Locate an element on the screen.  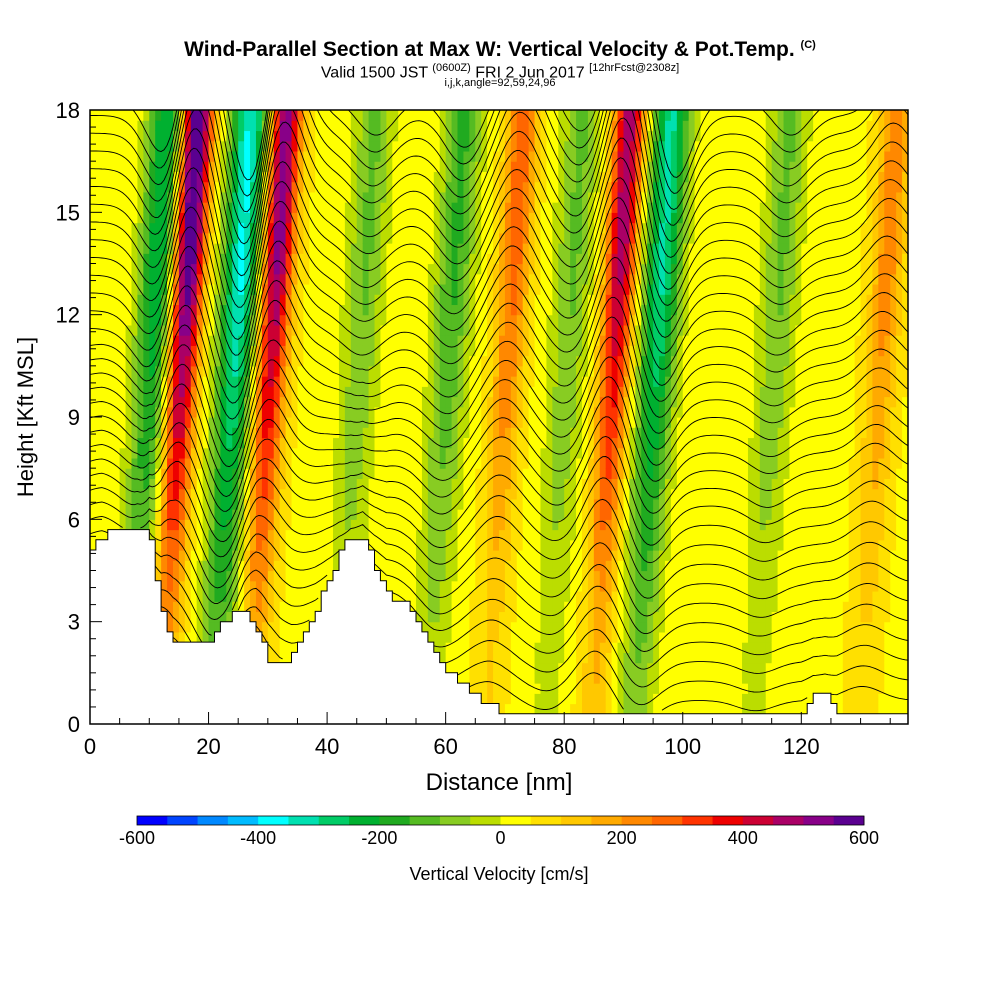
x-tick-label: 80 is located at coordinates (564, 746).